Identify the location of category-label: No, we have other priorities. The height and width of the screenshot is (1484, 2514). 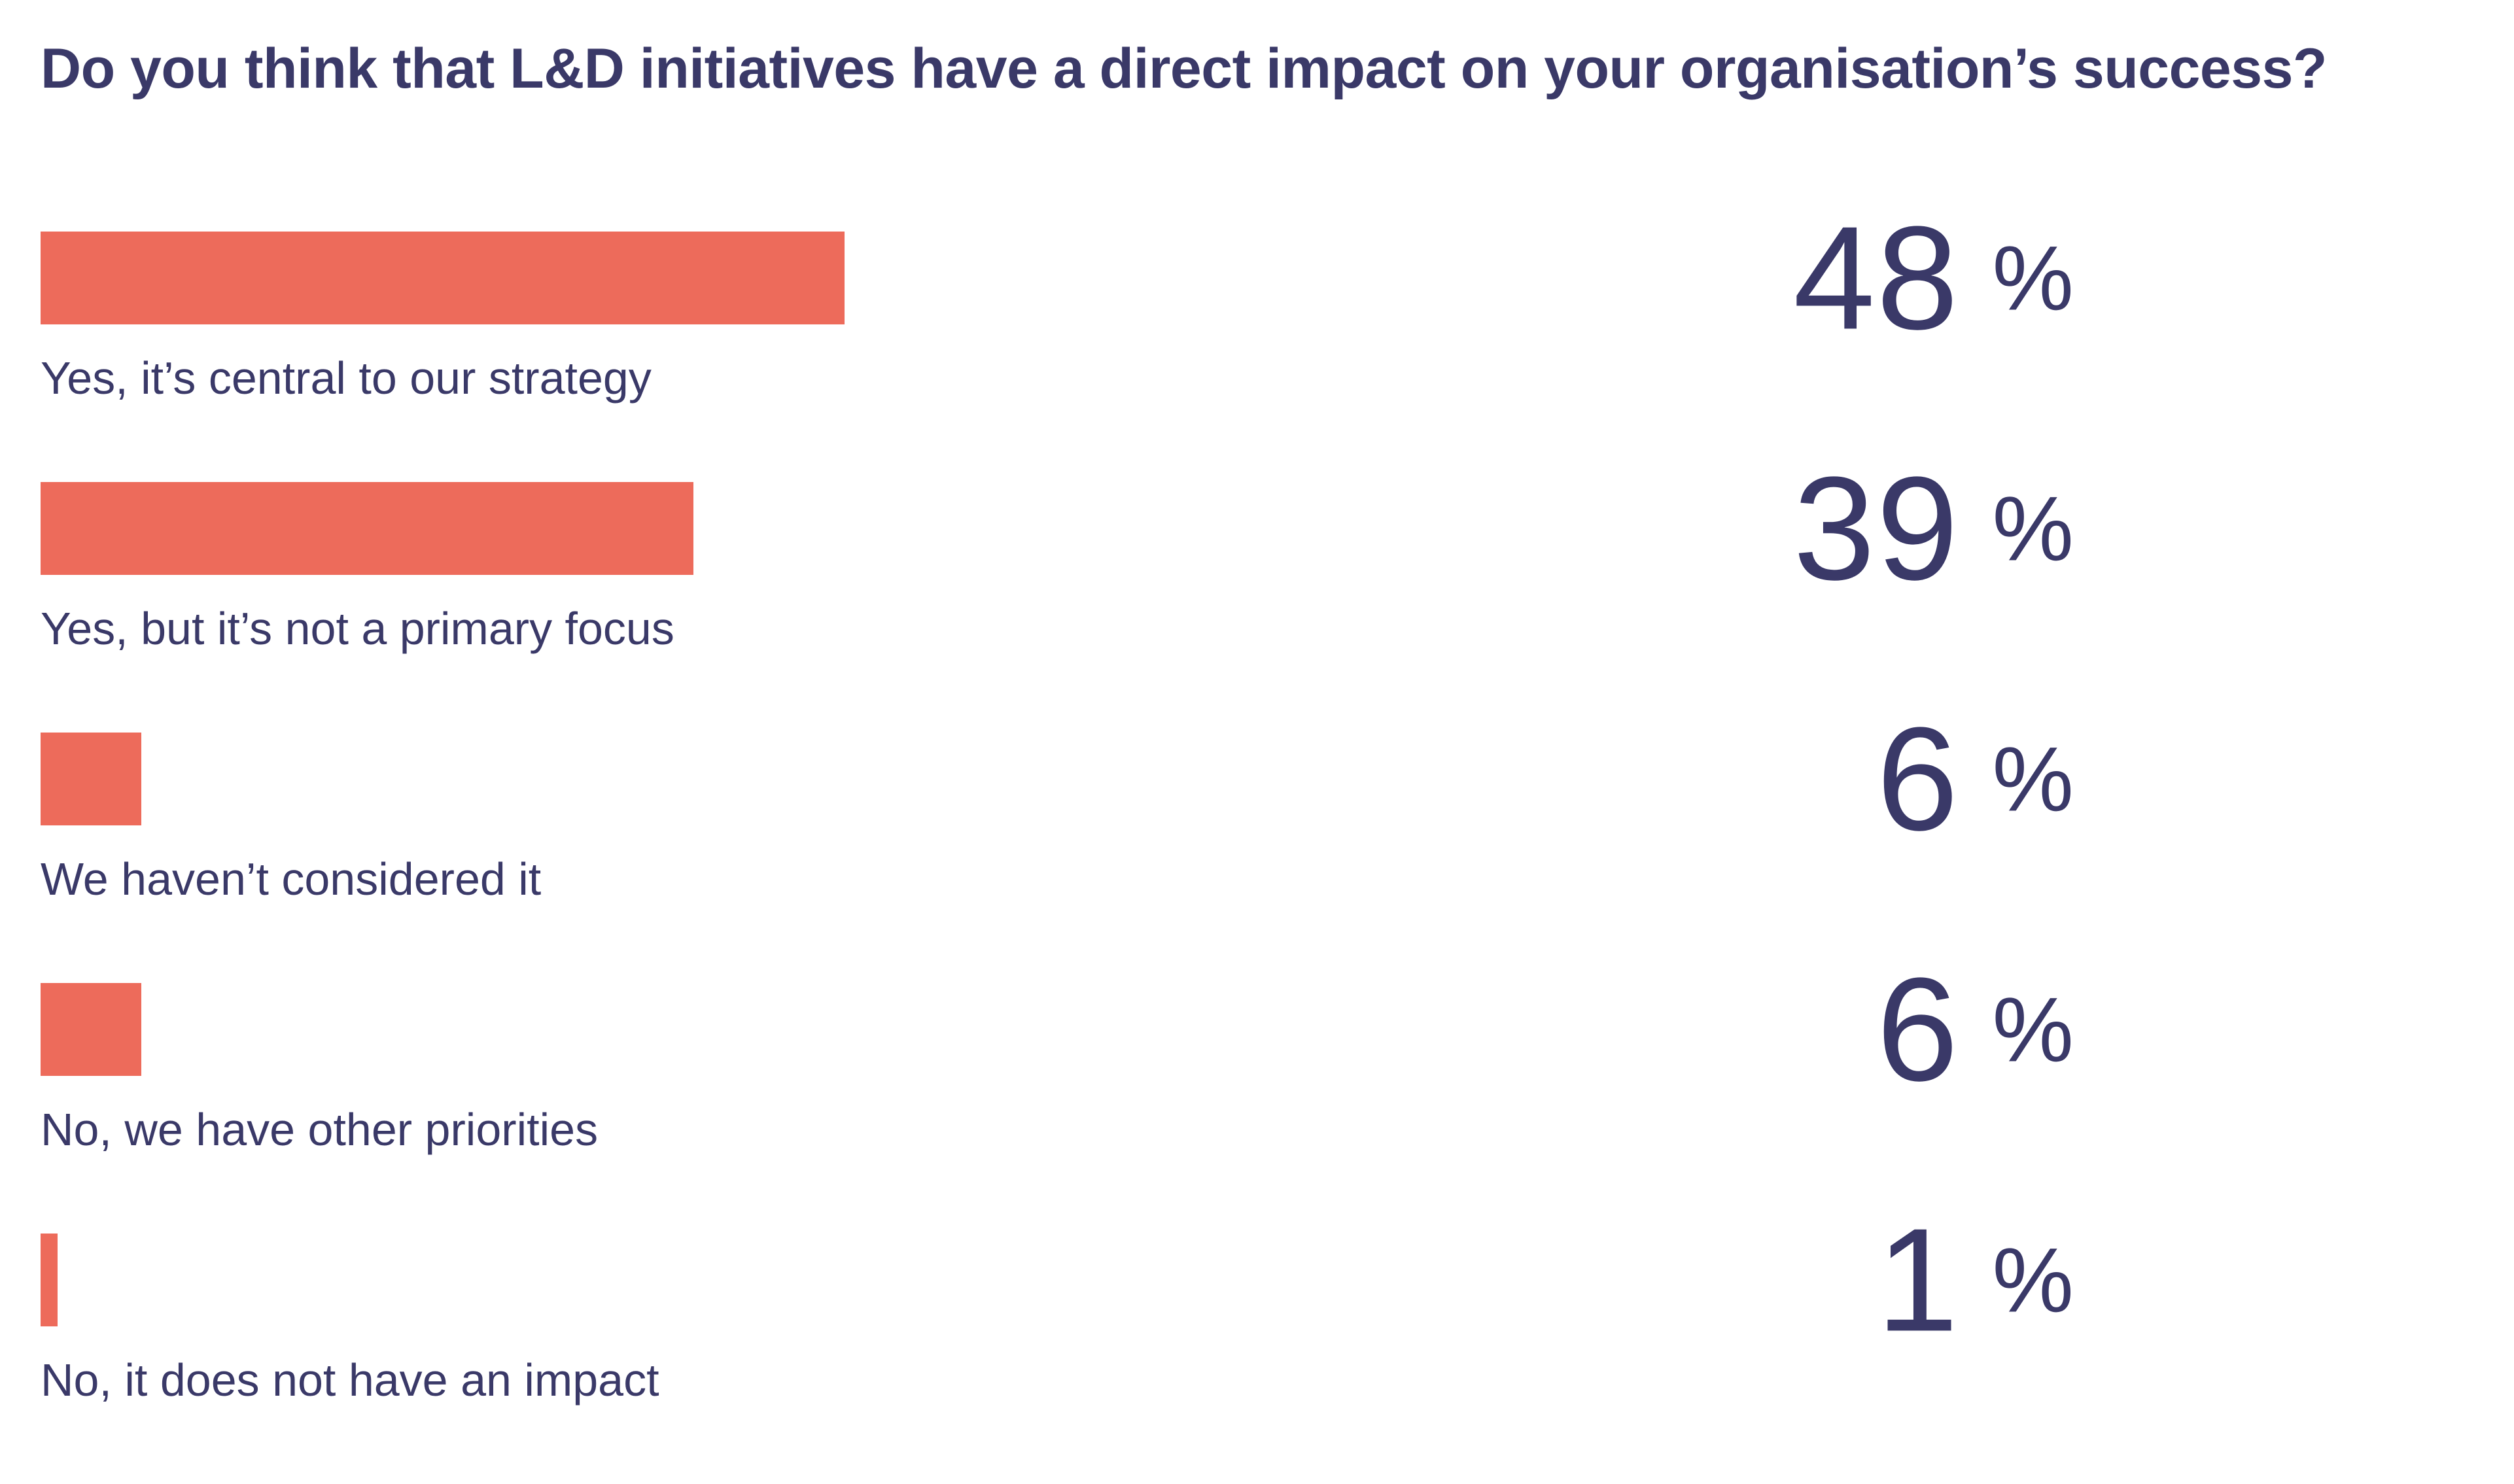
(320, 1129).